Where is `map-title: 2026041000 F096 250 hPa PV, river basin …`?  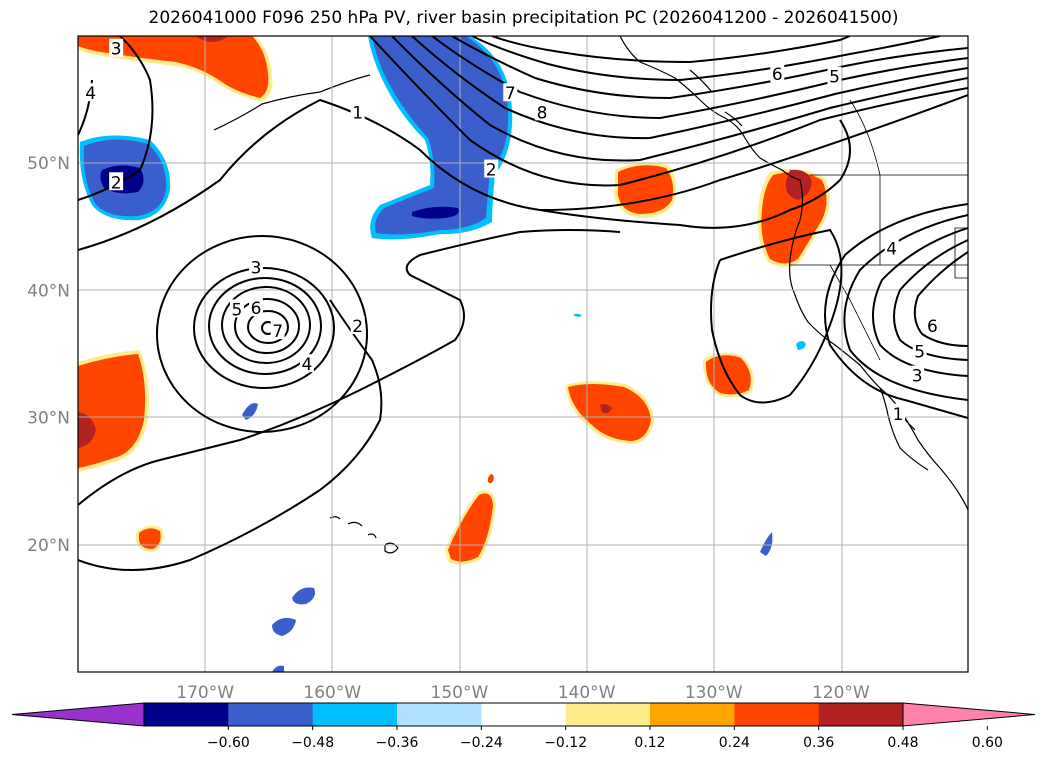
map-title: 2026041000 F096 250 hPa PV, river basin … is located at coordinates (523, 18).